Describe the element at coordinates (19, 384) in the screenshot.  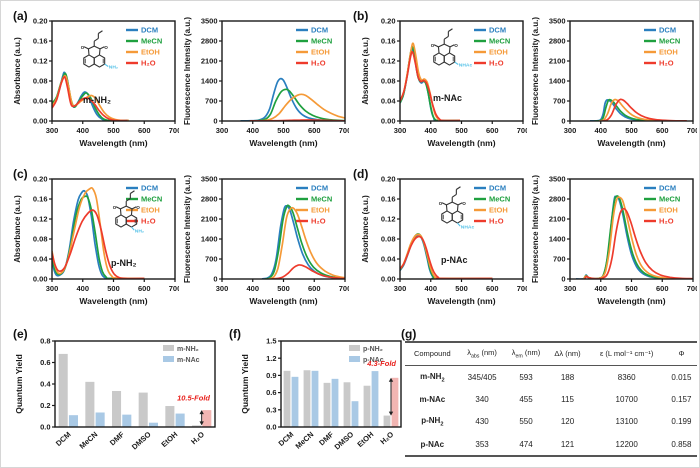
I see `y-axis-label: Quantum Yield` at that location.